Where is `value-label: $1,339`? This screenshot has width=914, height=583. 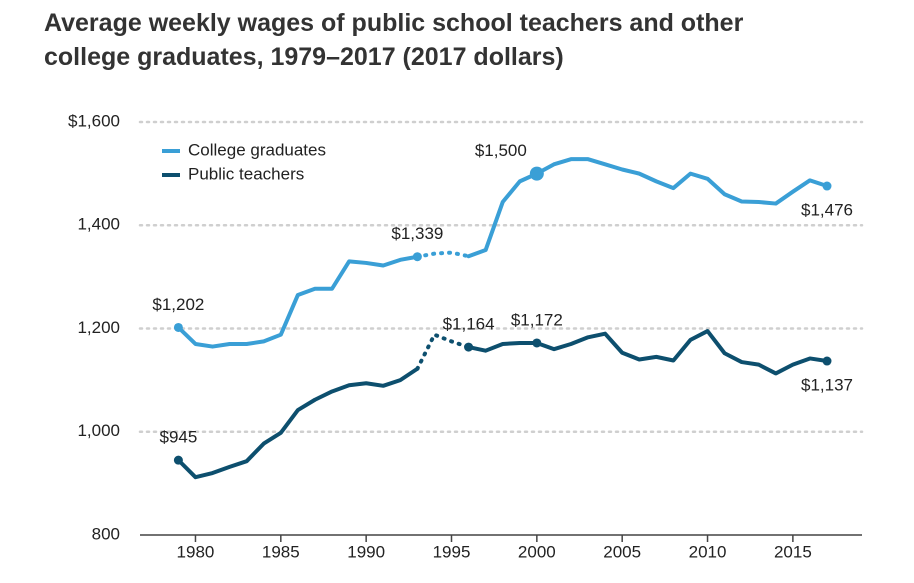
value-label: $1,339 is located at coordinates (417, 233).